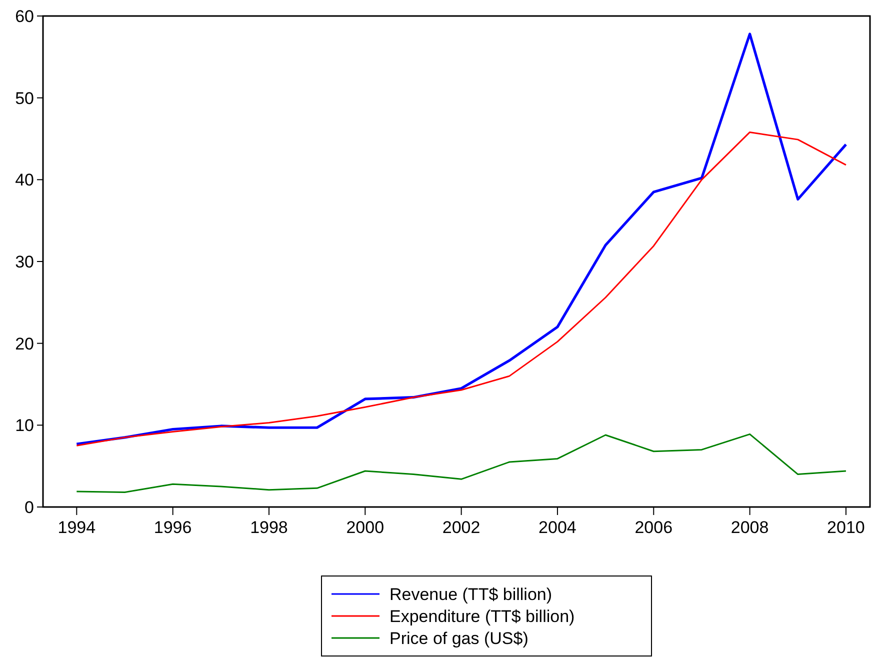  Describe the element at coordinates (269, 527) in the screenshot. I see `x-tick-label: 1998` at that location.